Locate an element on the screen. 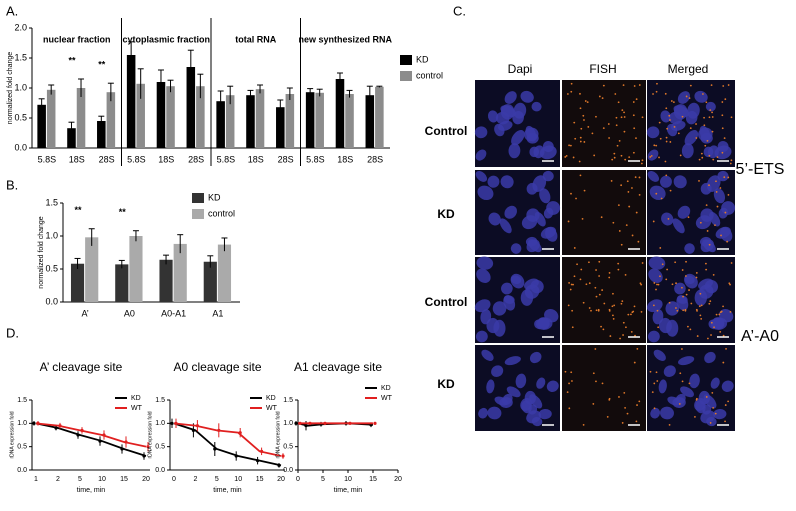 This screenshot has width=796, height=511. y-tick-label: 1.5 is located at coordinates (160, 400).